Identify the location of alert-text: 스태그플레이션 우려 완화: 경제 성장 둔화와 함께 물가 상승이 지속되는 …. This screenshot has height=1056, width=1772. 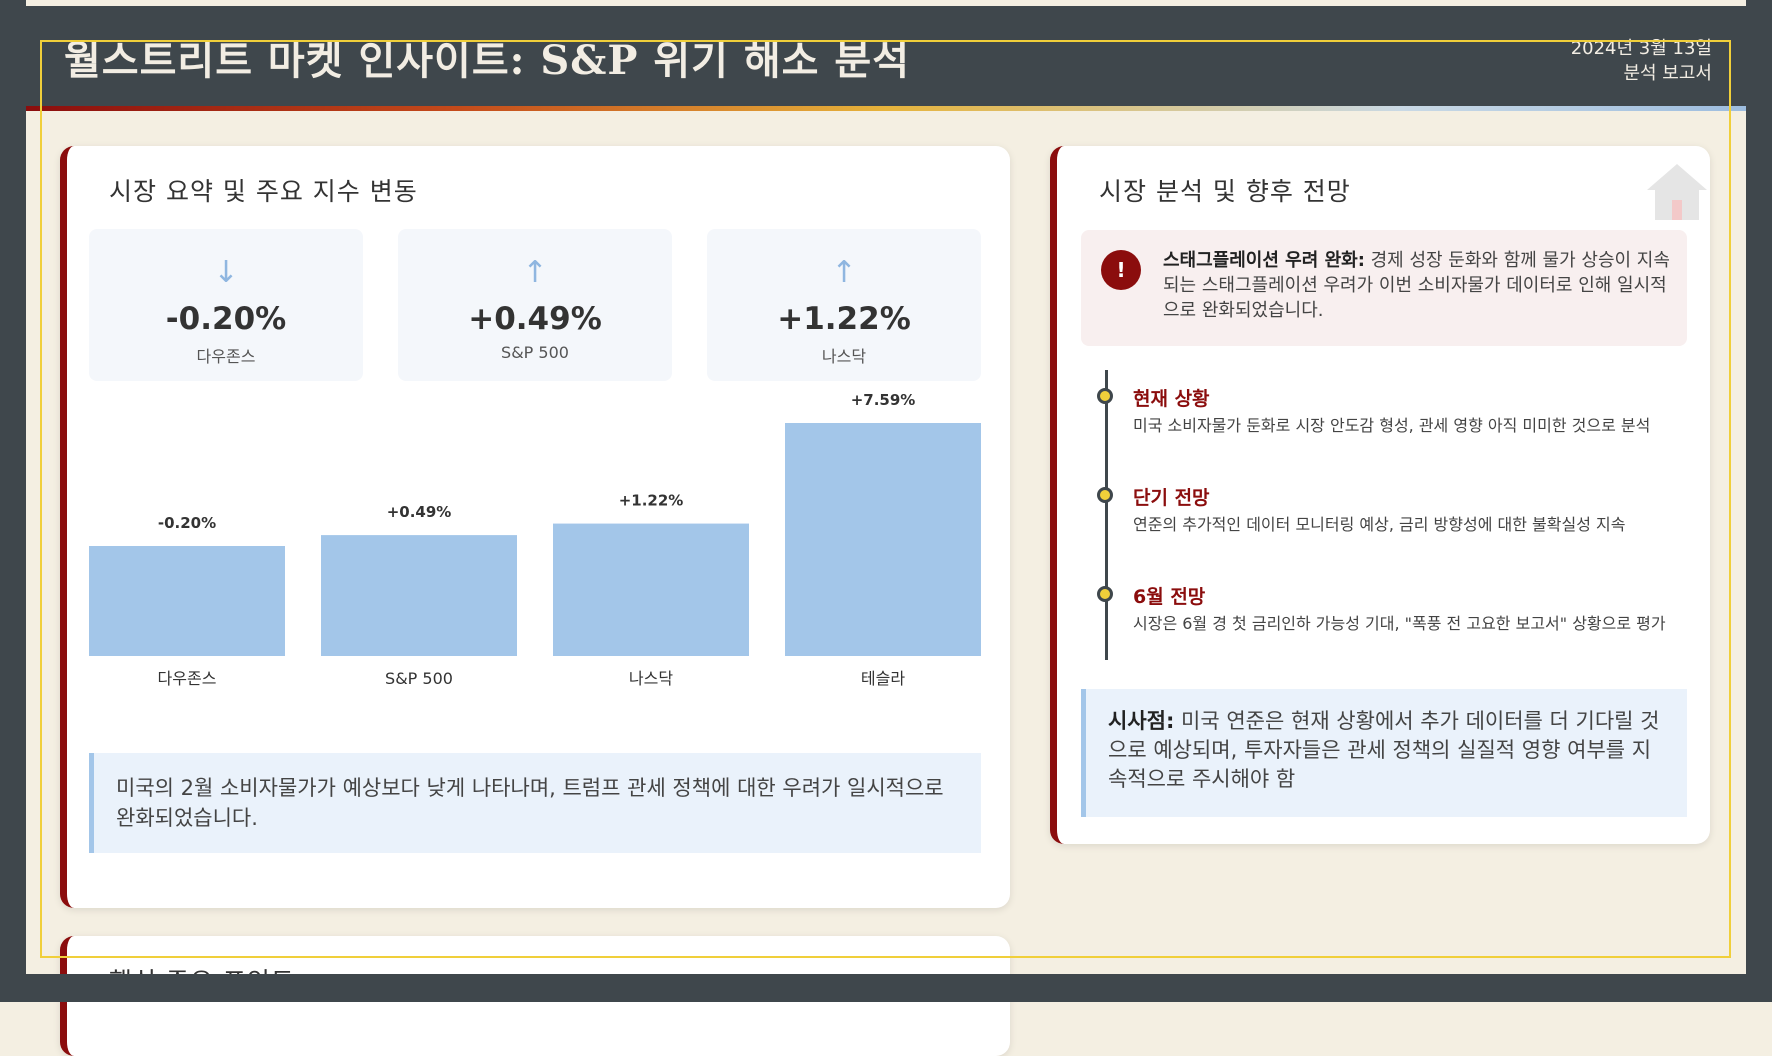
(1418, 285).